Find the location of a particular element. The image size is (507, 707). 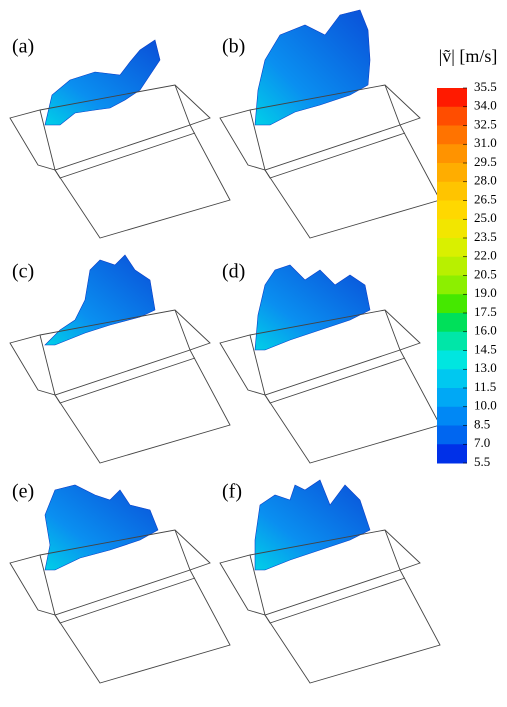

colorbar-tick-label: 7.0 is located at coordinates (482, 442).